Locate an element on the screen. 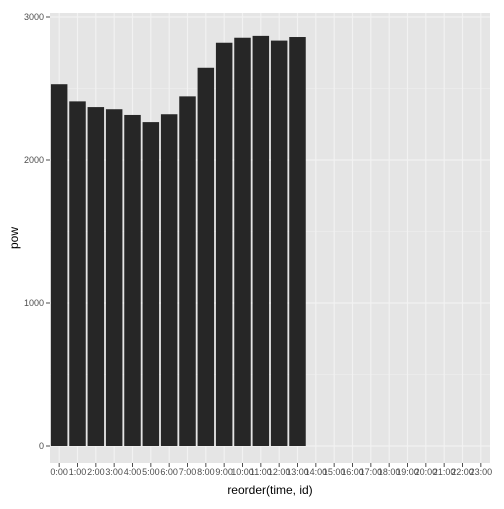 The width and height of the screenshot is (504, 509). x-tick-label: 15:00 is located at coordinates (334, 472).